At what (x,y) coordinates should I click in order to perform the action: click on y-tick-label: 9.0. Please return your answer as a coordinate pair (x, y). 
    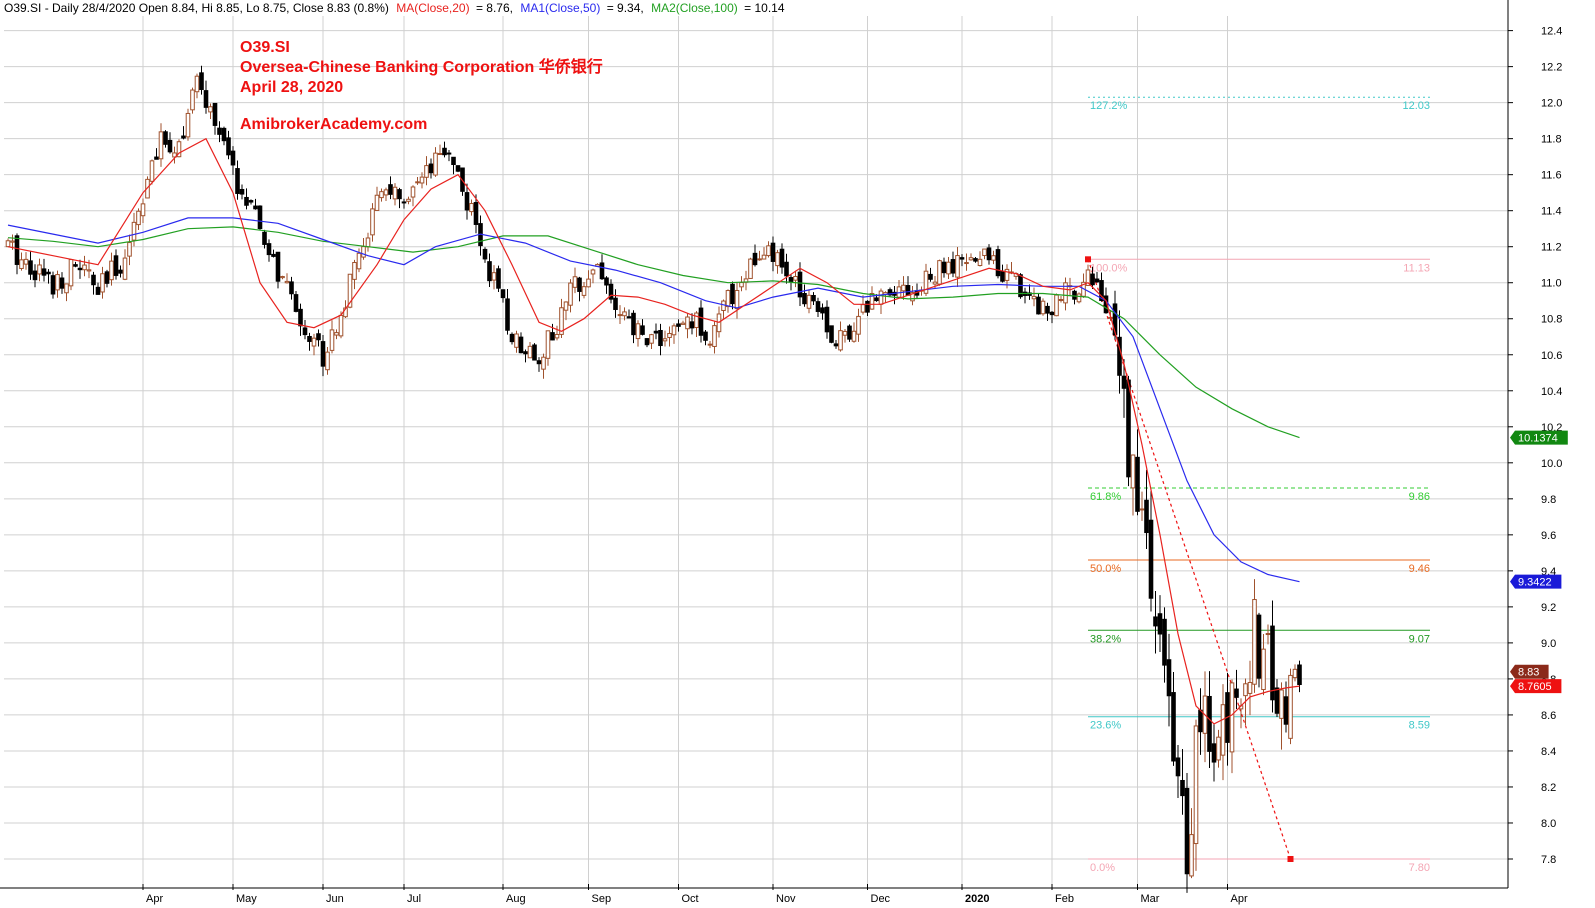
    Looking at the image, I should click on (1548, 644).